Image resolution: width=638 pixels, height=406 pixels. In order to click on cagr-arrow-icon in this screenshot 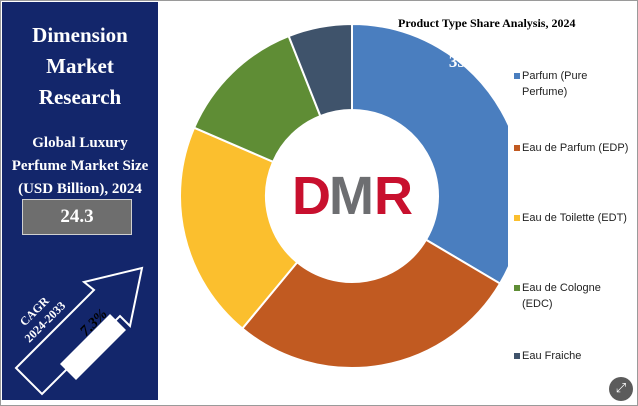, I will do `click(79, 331)`.